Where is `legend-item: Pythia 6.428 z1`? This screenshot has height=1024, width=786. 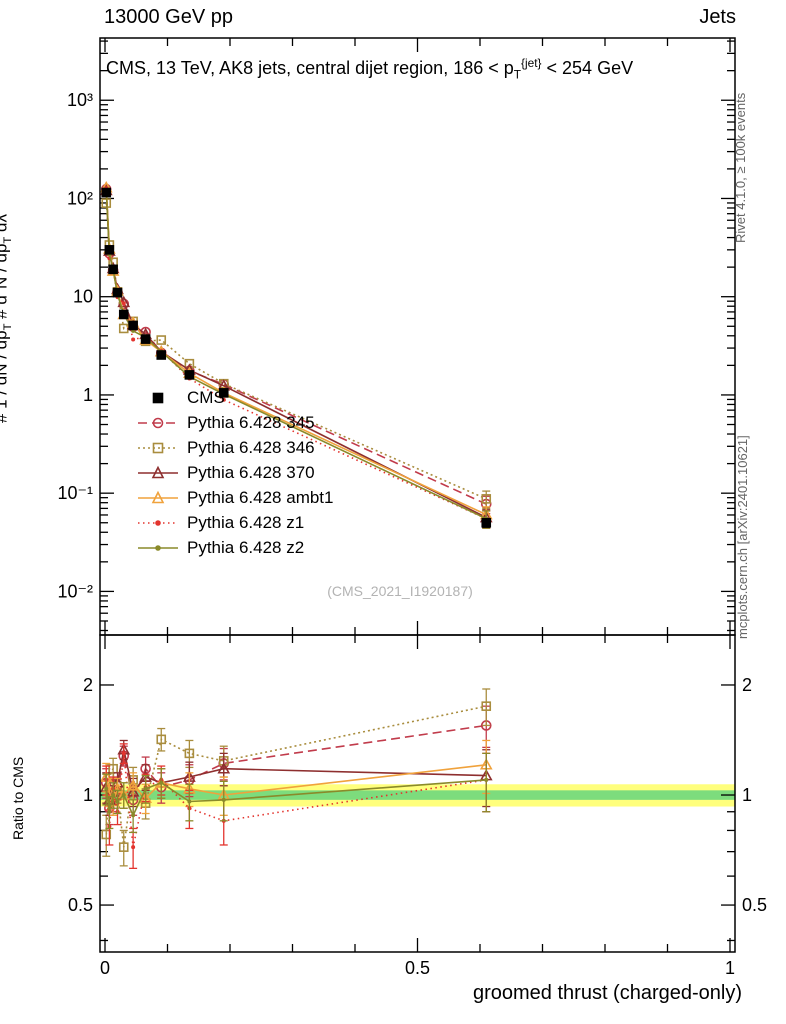 legend-item: Pythia 6.428 z1 is located at coordinates (234, 522).